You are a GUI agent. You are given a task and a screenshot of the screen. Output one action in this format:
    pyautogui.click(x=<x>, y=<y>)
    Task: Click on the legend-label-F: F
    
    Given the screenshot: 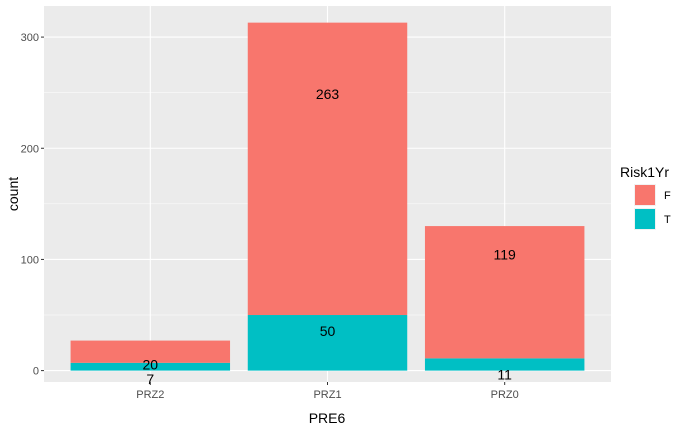 What is the action you would take?
    pyautogui.click(x=667, y=196)
    